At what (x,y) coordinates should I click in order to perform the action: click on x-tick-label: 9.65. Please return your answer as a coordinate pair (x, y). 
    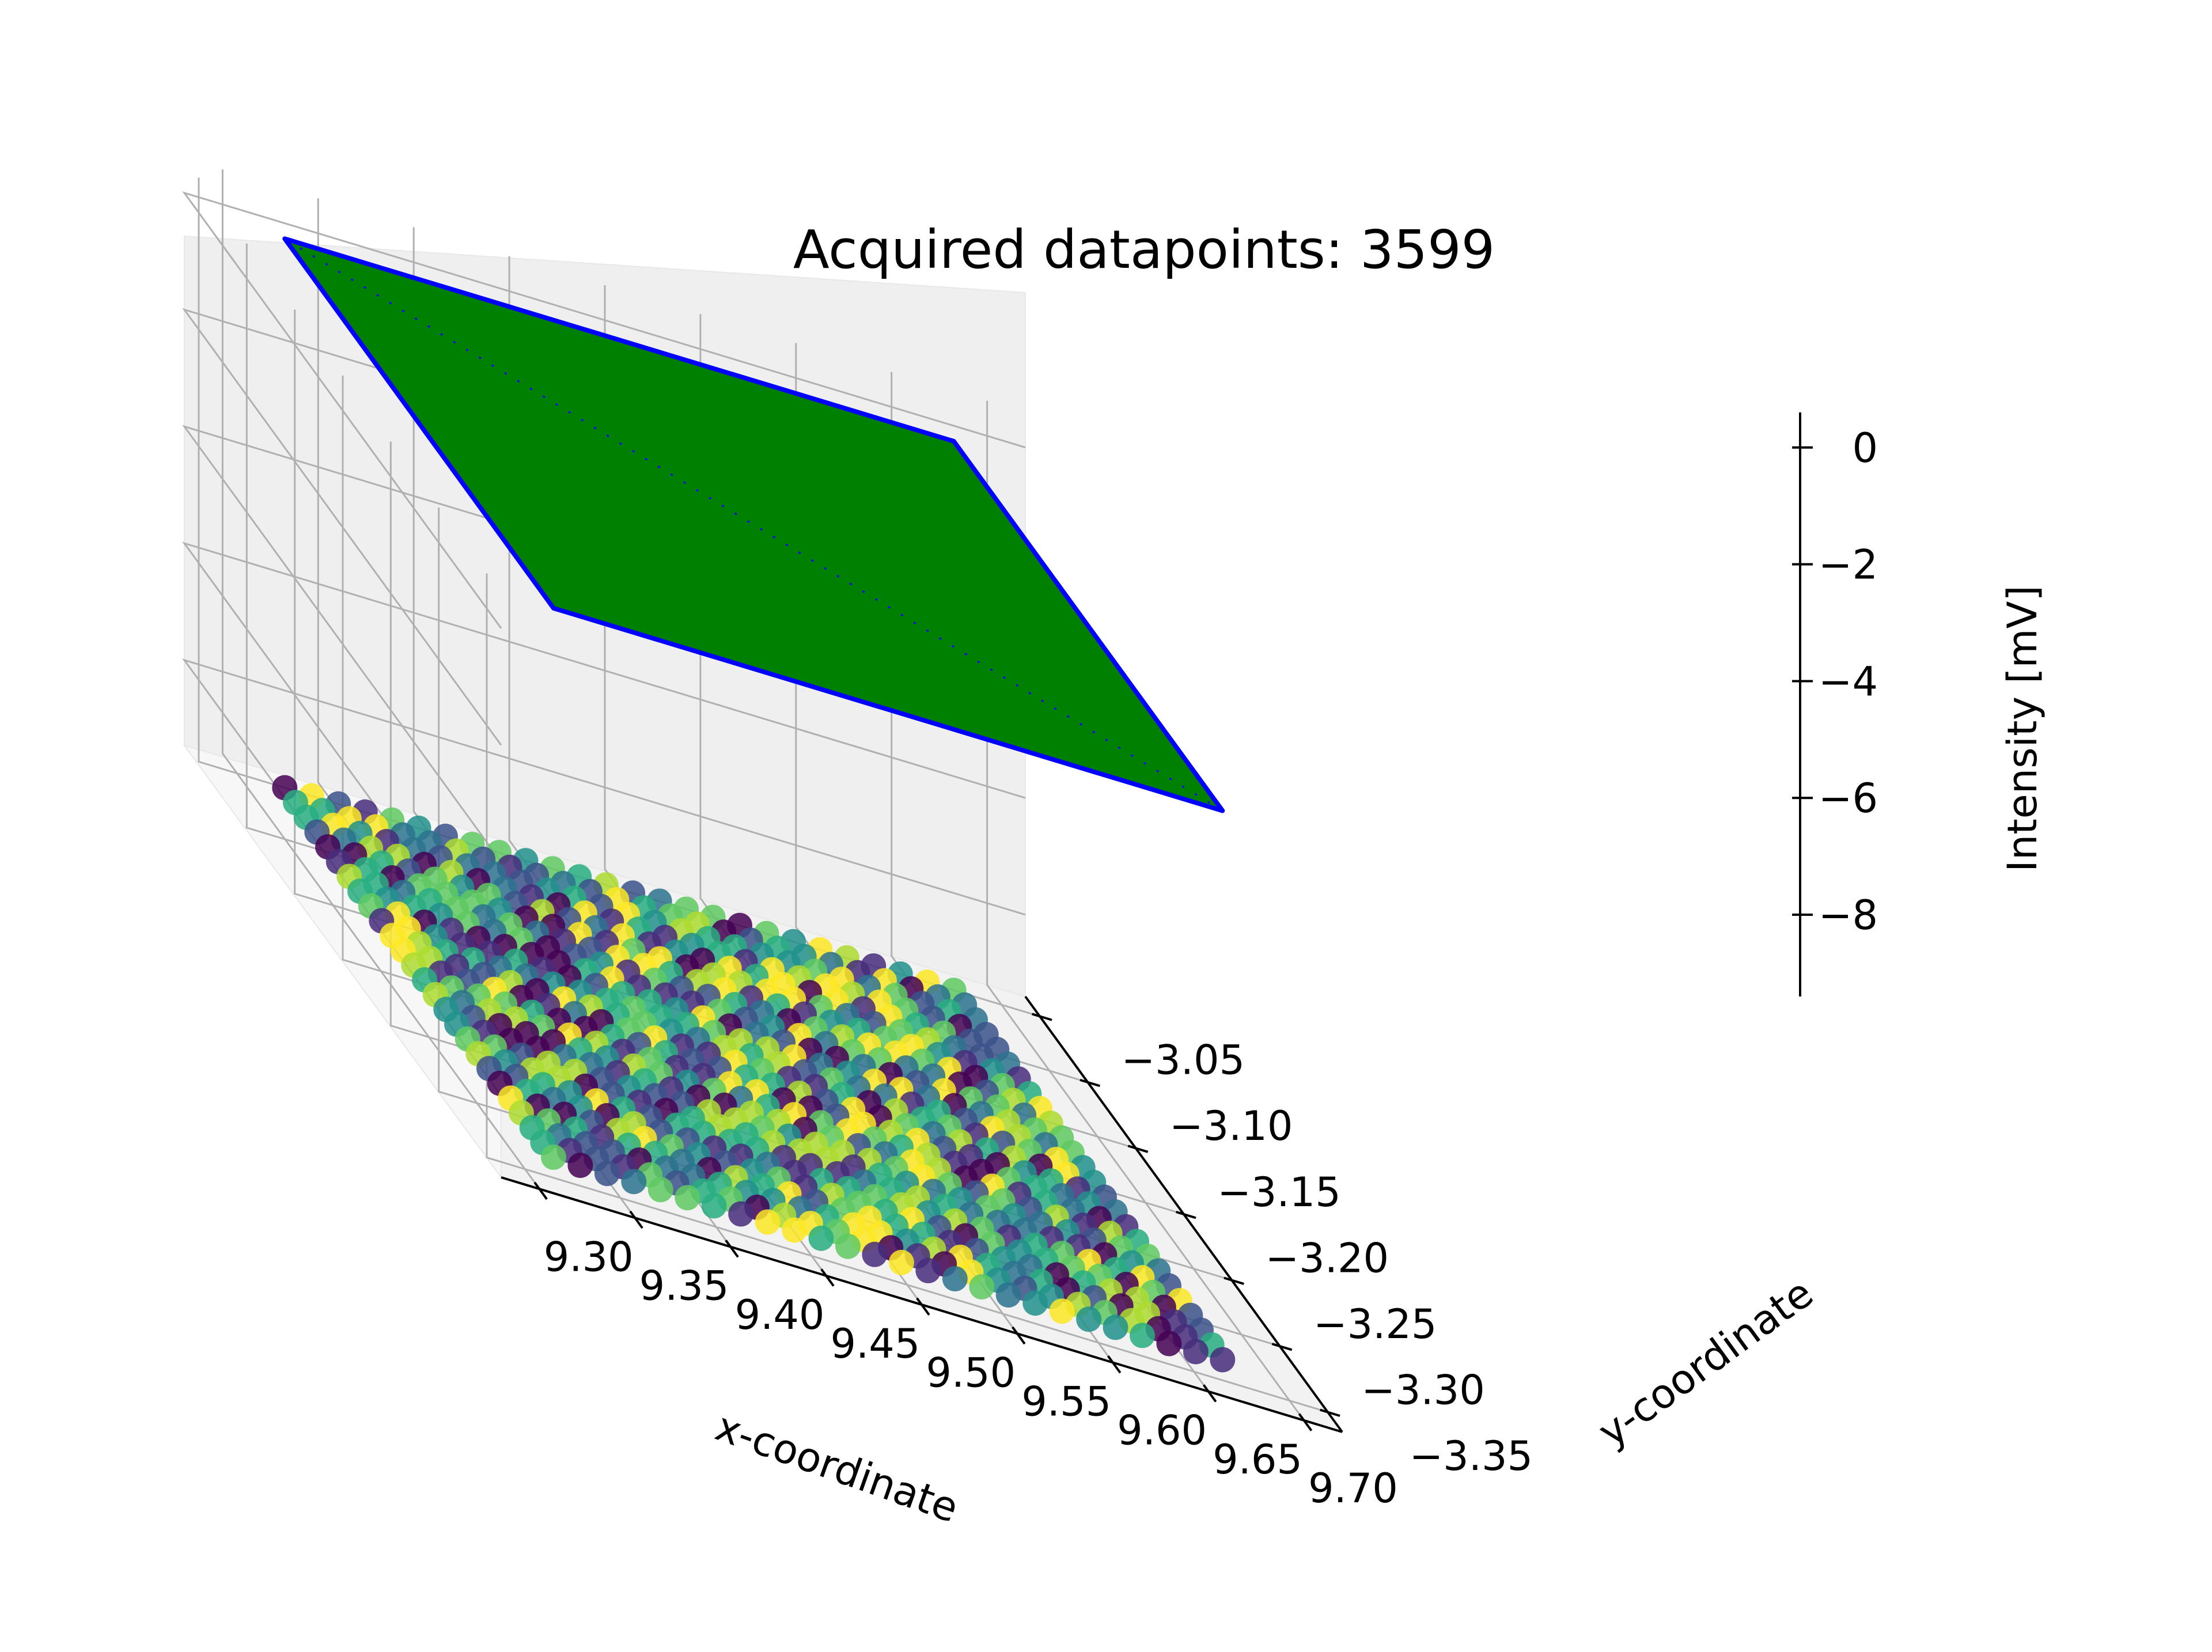
    Looking at the image, I should click on (1257, 1459).